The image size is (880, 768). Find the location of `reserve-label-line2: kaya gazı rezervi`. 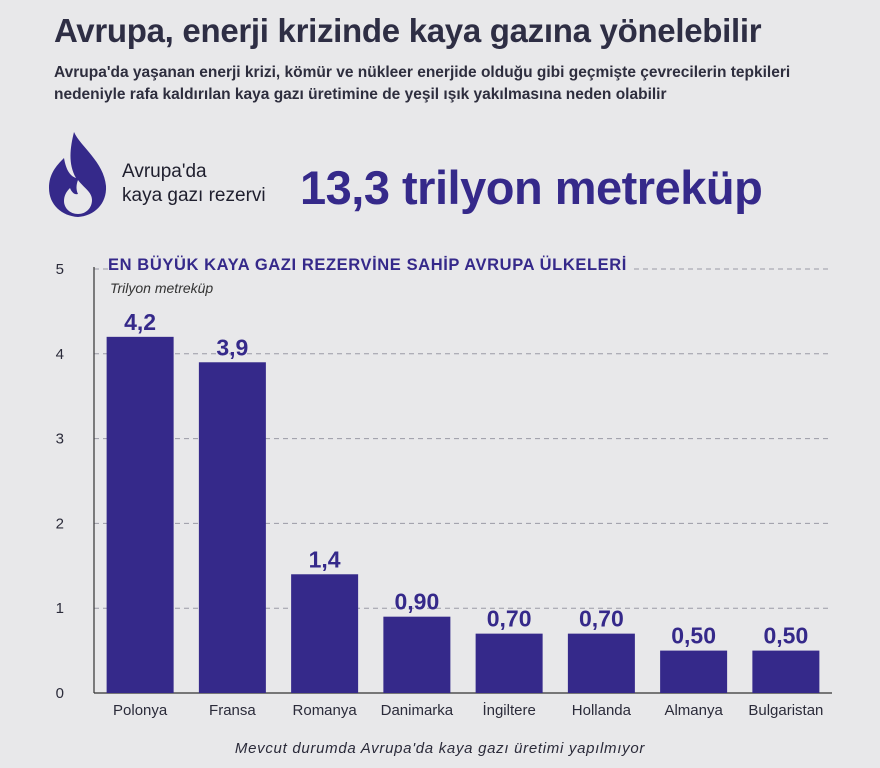

reserve-label-line2: kaya gazı rezervi is located at coordinates (194, 195).